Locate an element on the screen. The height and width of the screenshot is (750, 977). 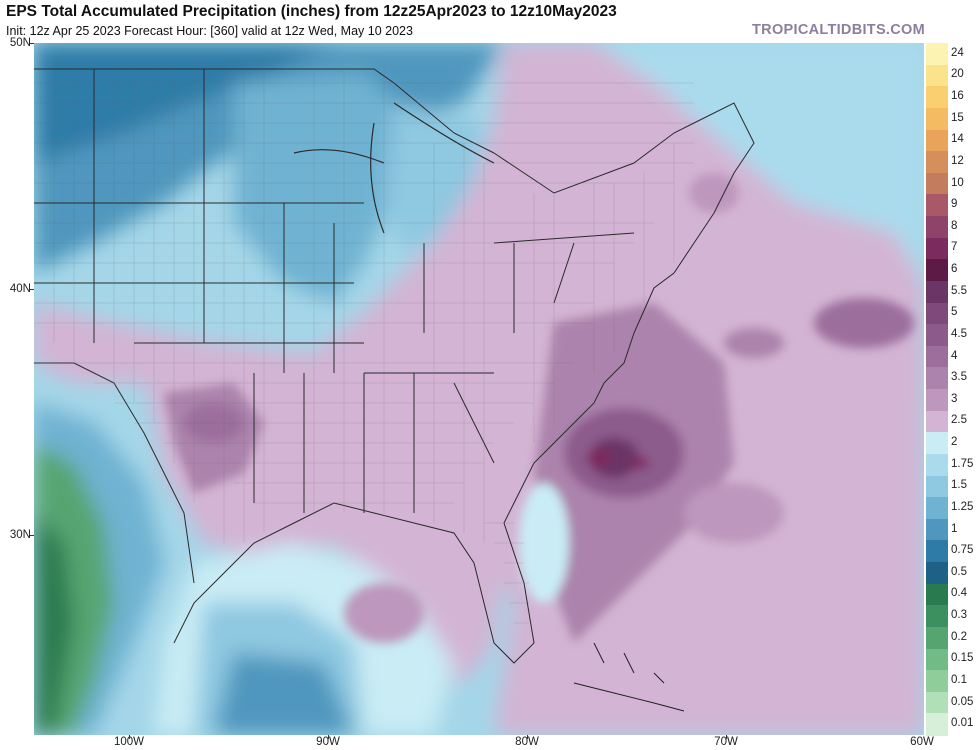
colorbar-label: 4 is located at coordinates (954, 355).